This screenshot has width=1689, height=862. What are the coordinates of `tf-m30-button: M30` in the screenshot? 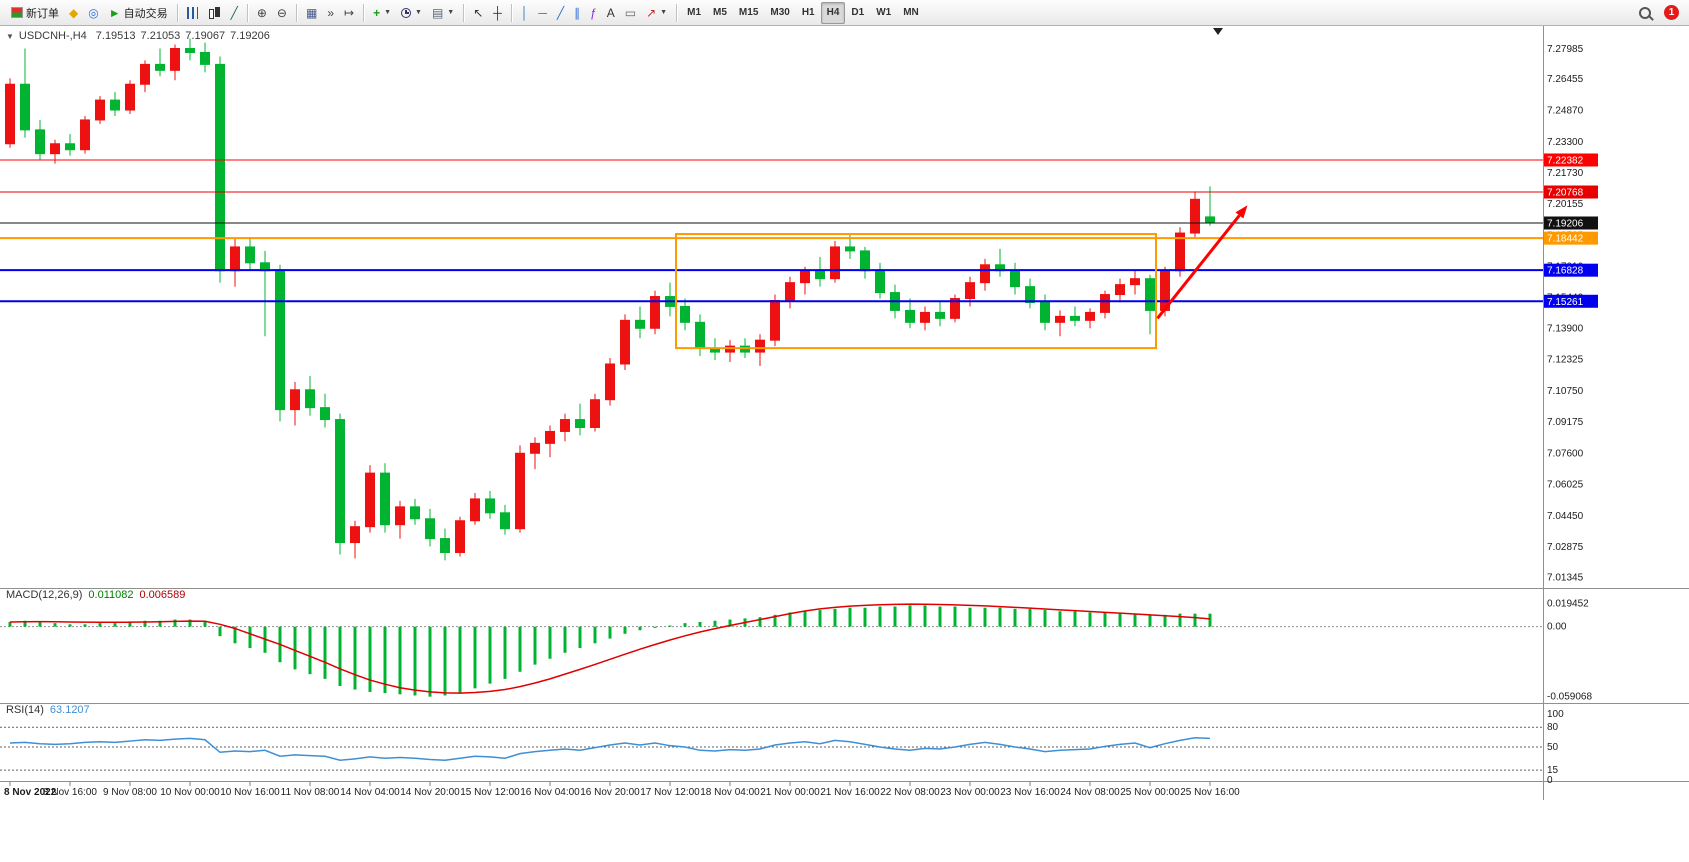 It's located at (779, 13).